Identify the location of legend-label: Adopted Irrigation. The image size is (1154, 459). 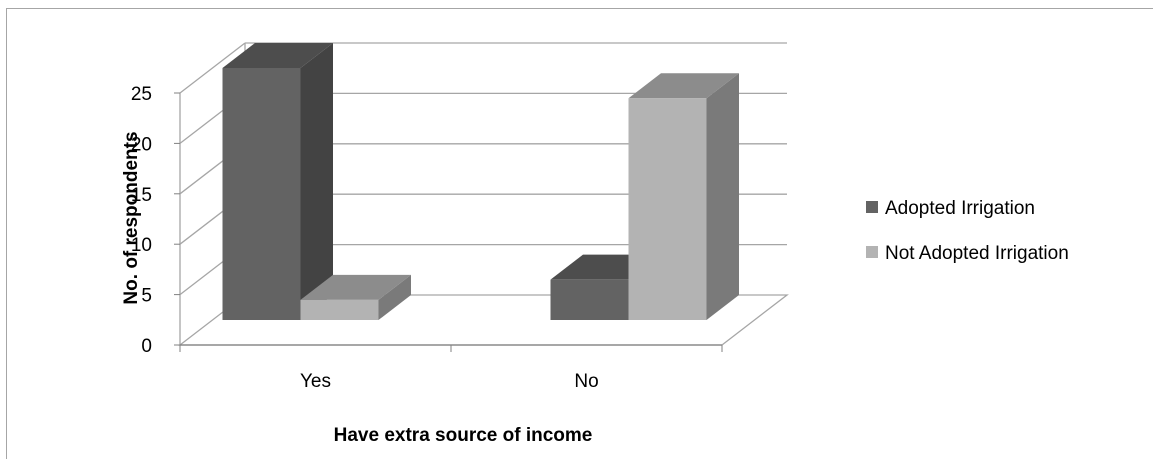
(960, 208).